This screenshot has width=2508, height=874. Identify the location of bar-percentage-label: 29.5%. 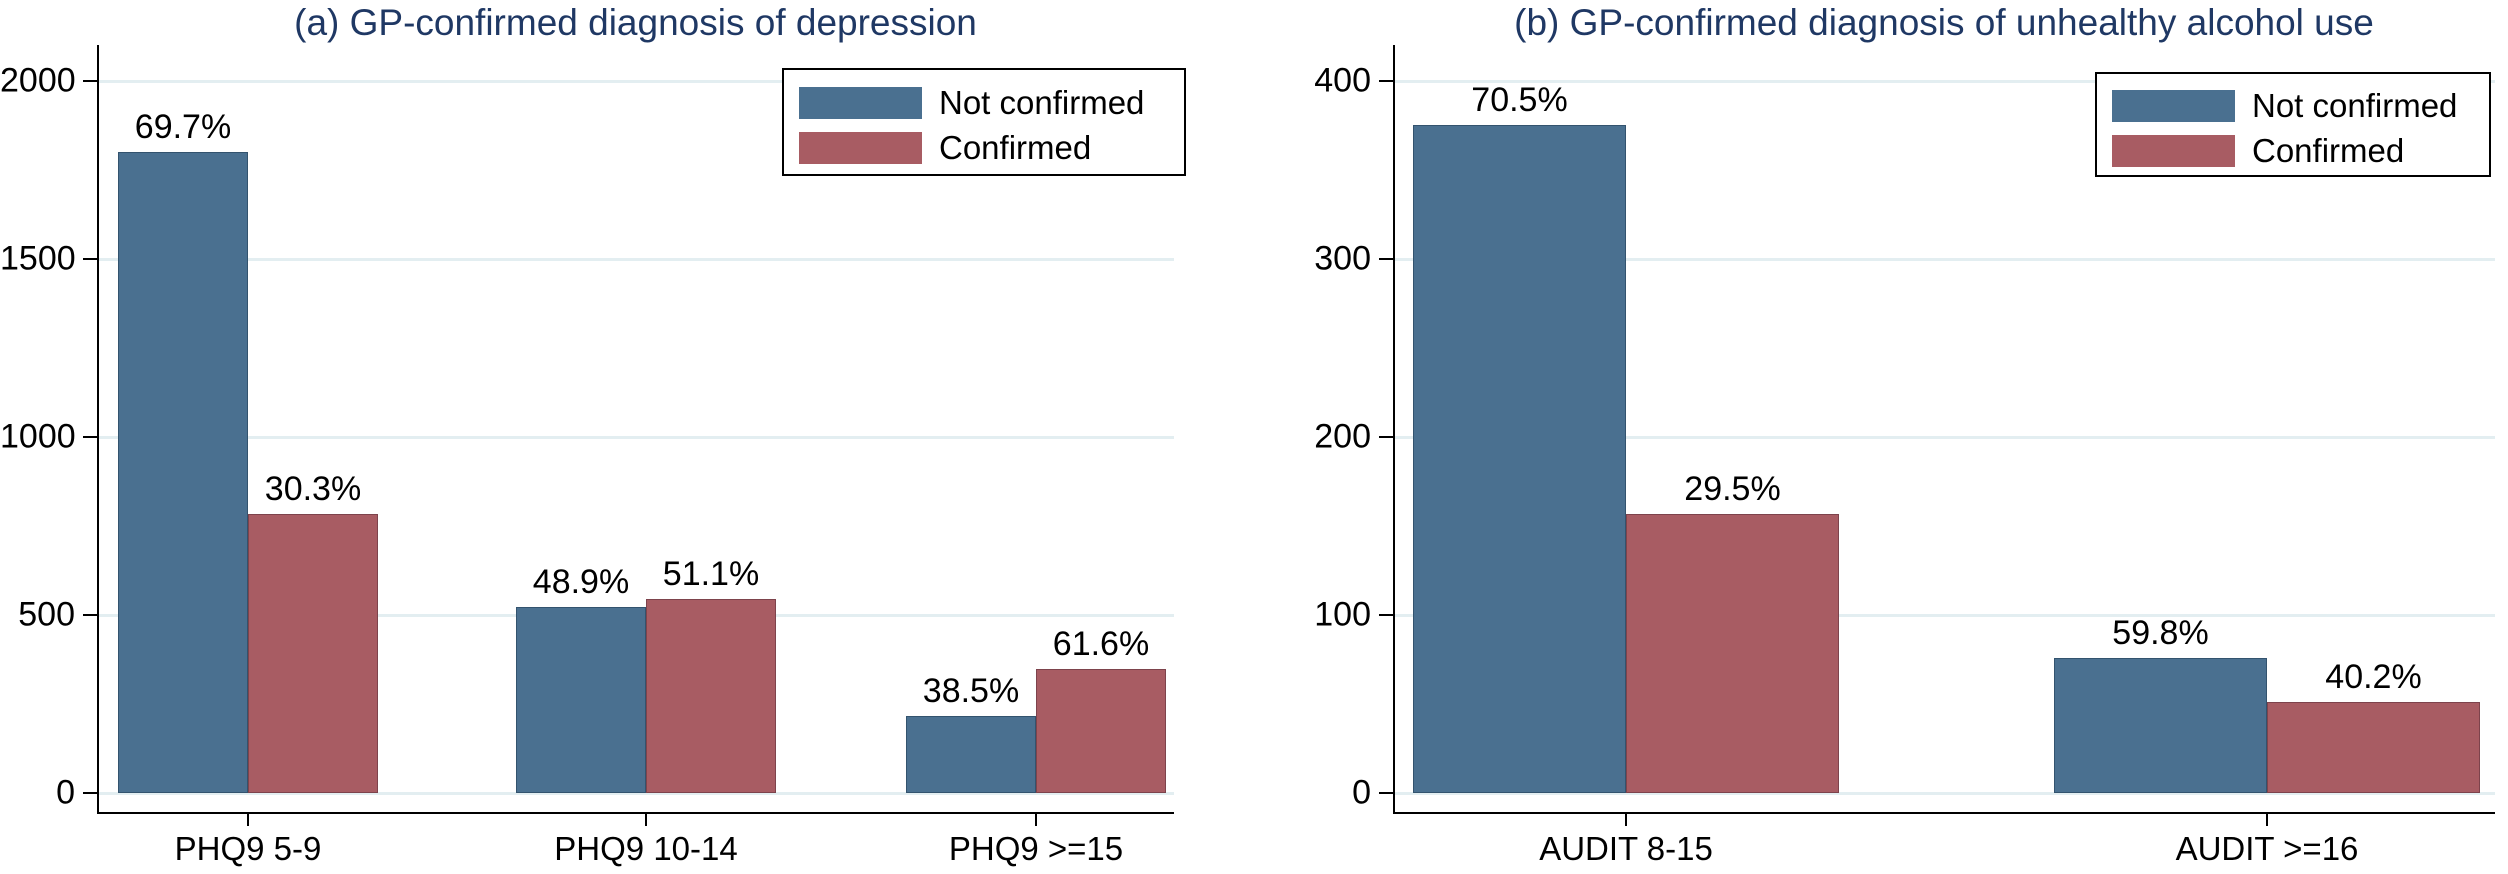
(1732, 489).